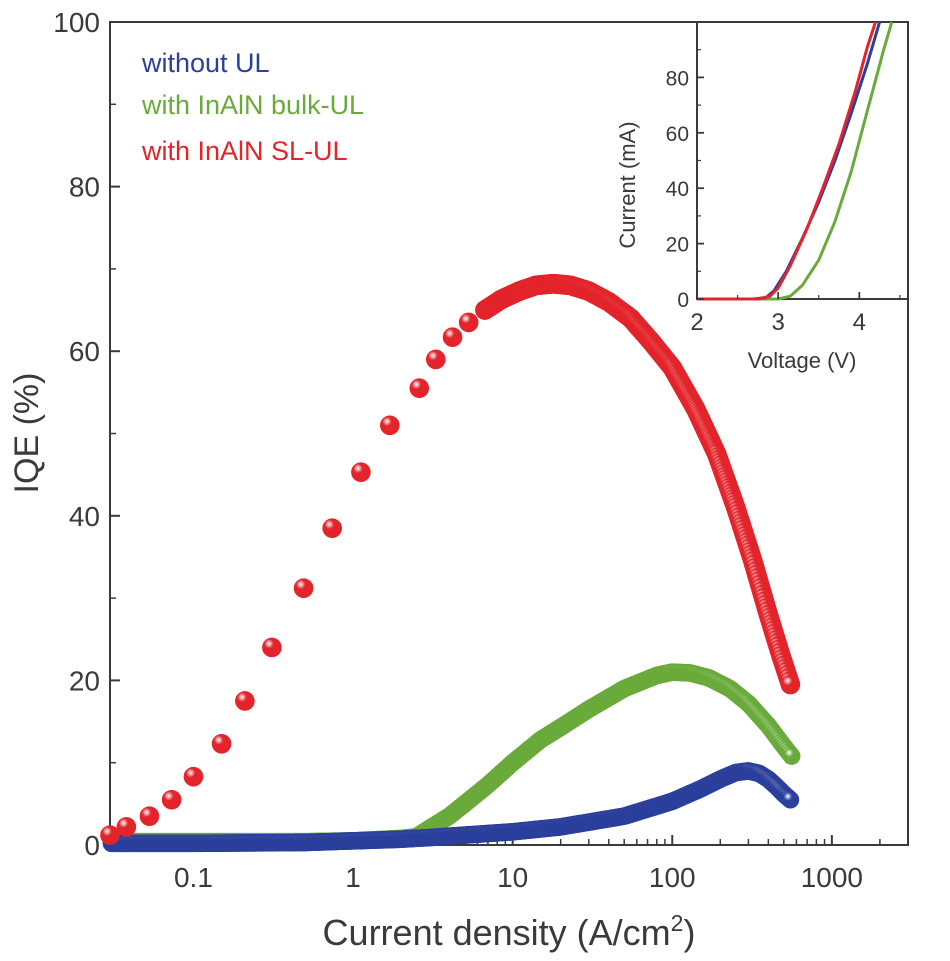 The width and height of the screenshot is (950, 961). Describe the element at coordinates (205, 63) in the screenshot. I see `legend-entry-without-ul: without UL` at that location.